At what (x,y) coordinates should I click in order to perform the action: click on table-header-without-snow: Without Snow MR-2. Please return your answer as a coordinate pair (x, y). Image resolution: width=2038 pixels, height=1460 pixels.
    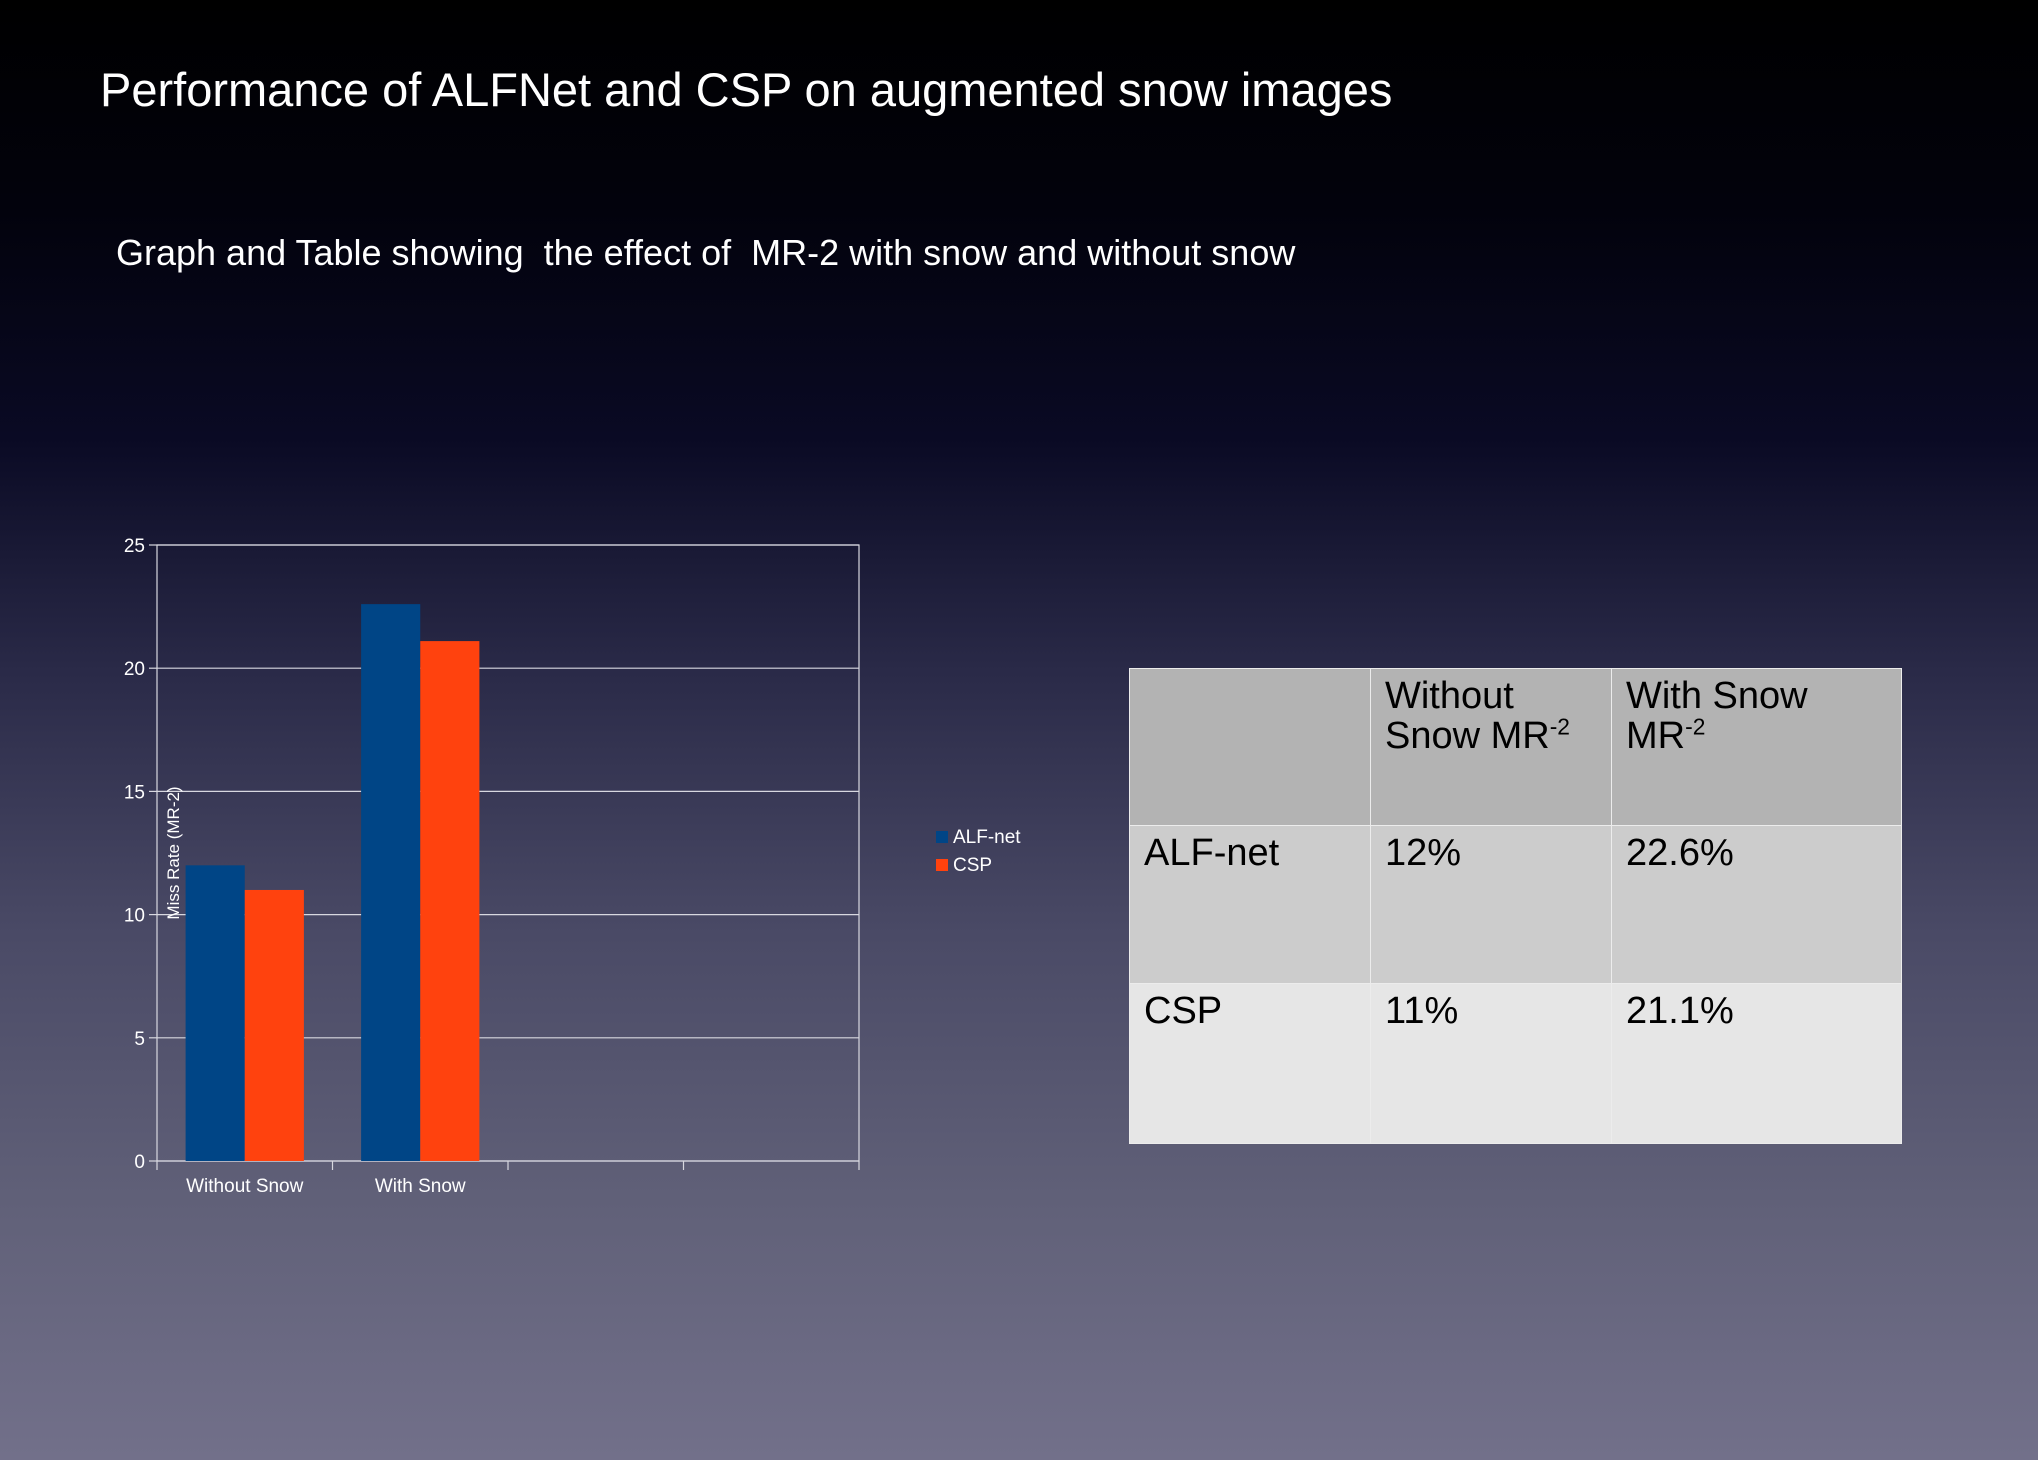
    Looking at the image, I should click on (1491, 747).